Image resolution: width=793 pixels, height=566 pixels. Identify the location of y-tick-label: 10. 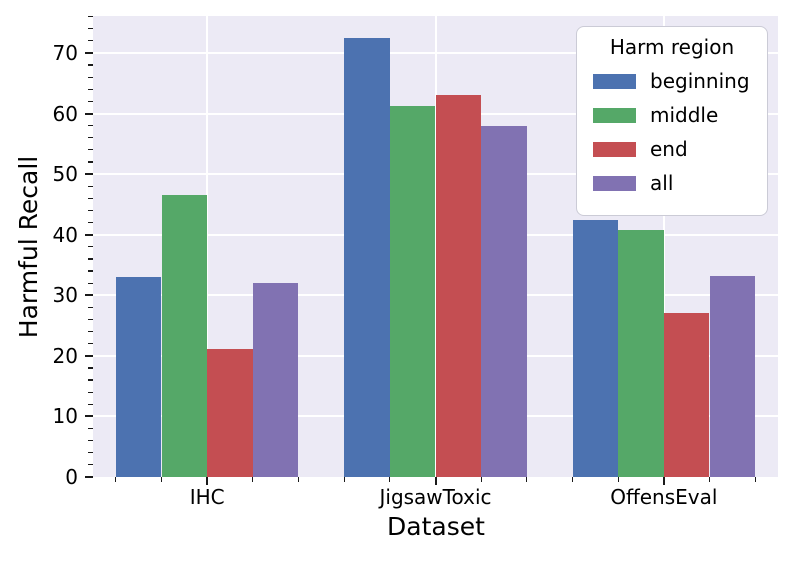
(65, 416).